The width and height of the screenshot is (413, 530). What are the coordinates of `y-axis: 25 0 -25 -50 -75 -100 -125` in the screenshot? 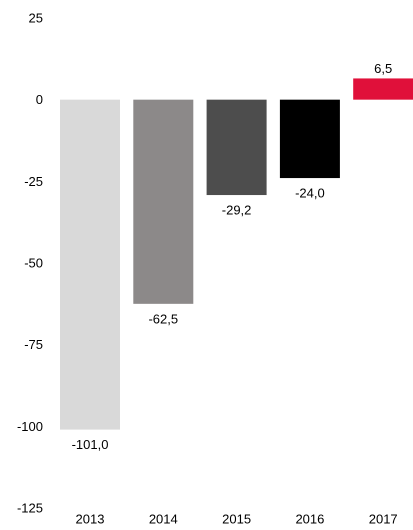 It's located at (30, 263).